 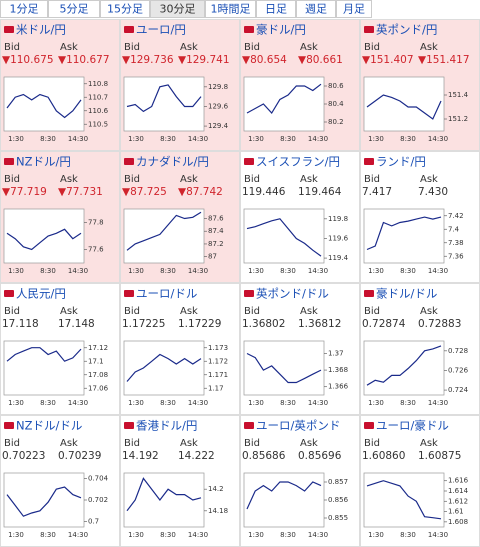 What do you see at coordinates (161, 30) in the screenshot?
I see `pair-title: ユーロ/円` at bounding box center [161, 30].